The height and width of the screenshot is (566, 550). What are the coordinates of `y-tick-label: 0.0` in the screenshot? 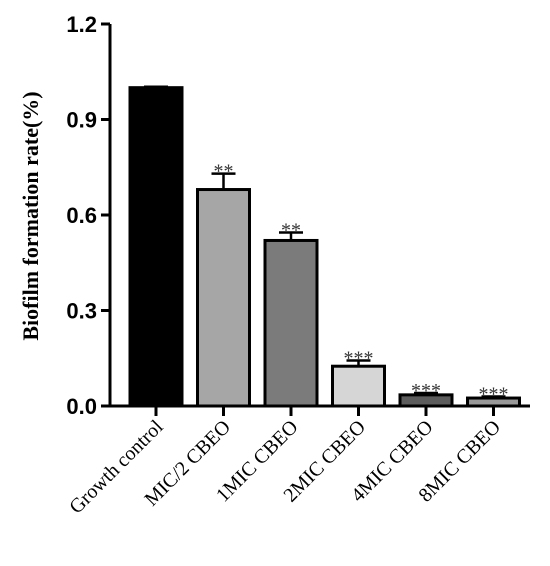 It's located at (81, 406).